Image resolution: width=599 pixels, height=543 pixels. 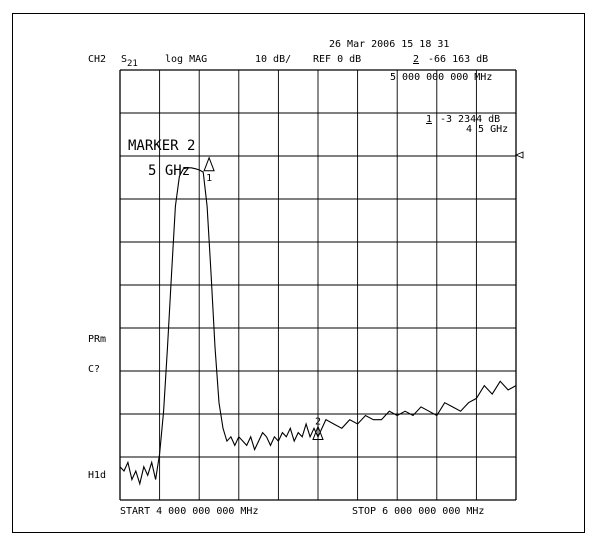 What do you see at coordinates (97, 339) in the screenshot?
I see `side-label-prm: PRm` at bounding box center [97, 339].